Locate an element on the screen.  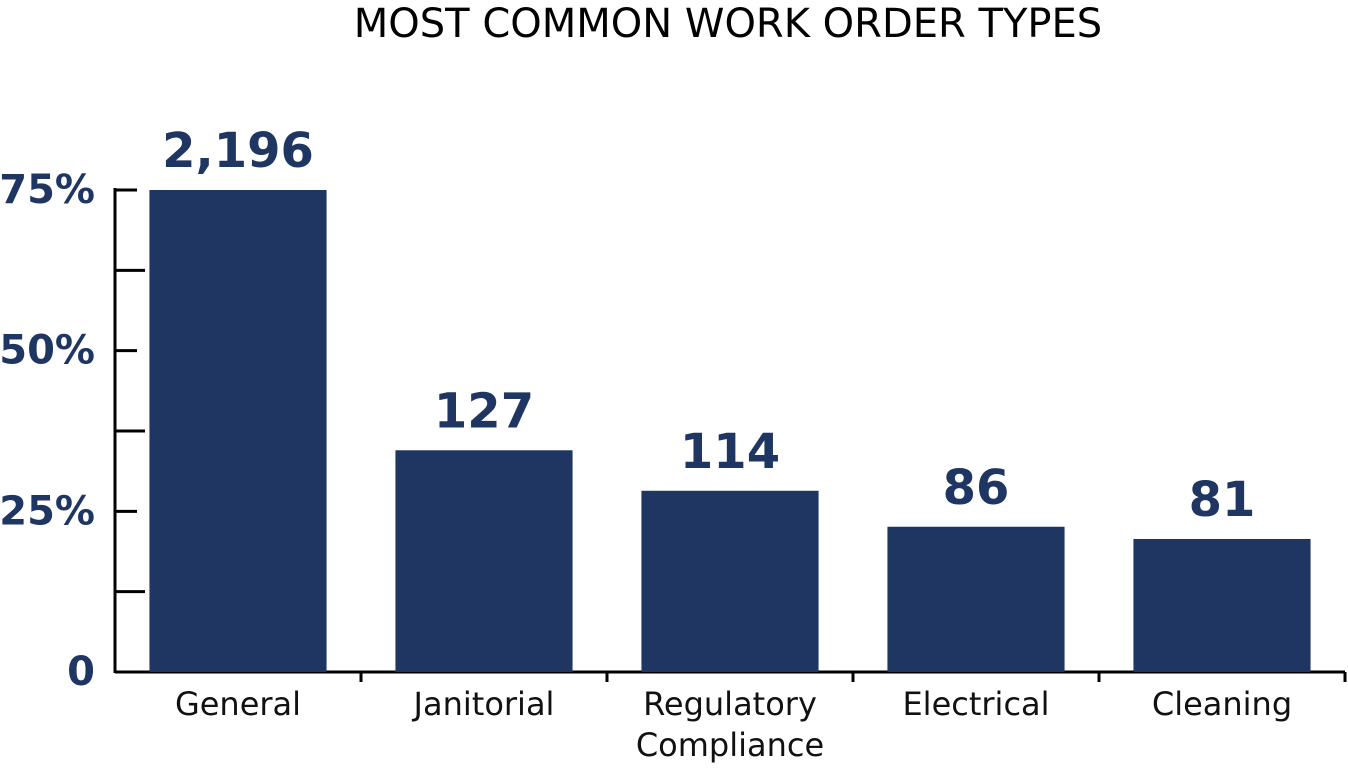
data-label: 127 is located at coordinates (484, 411).